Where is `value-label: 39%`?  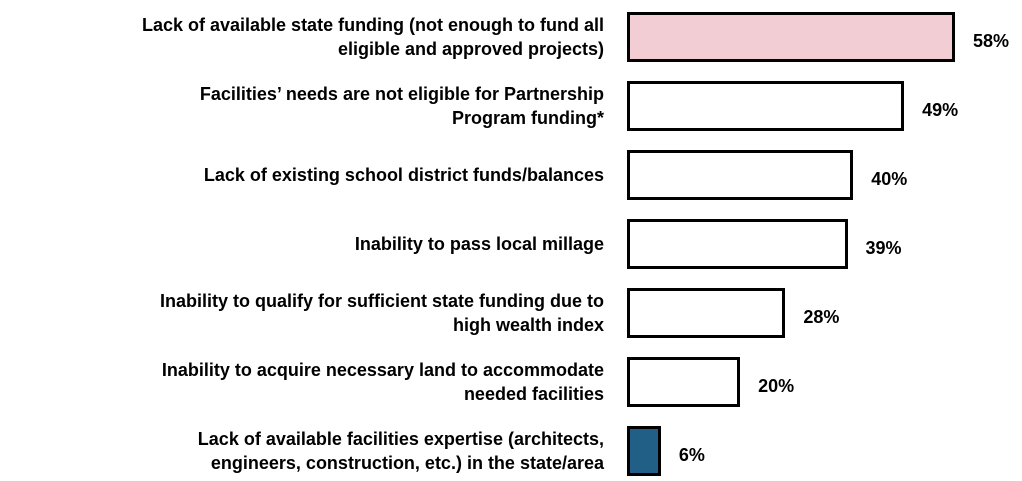 value-label: 39% is located at coordinates (883, 248).